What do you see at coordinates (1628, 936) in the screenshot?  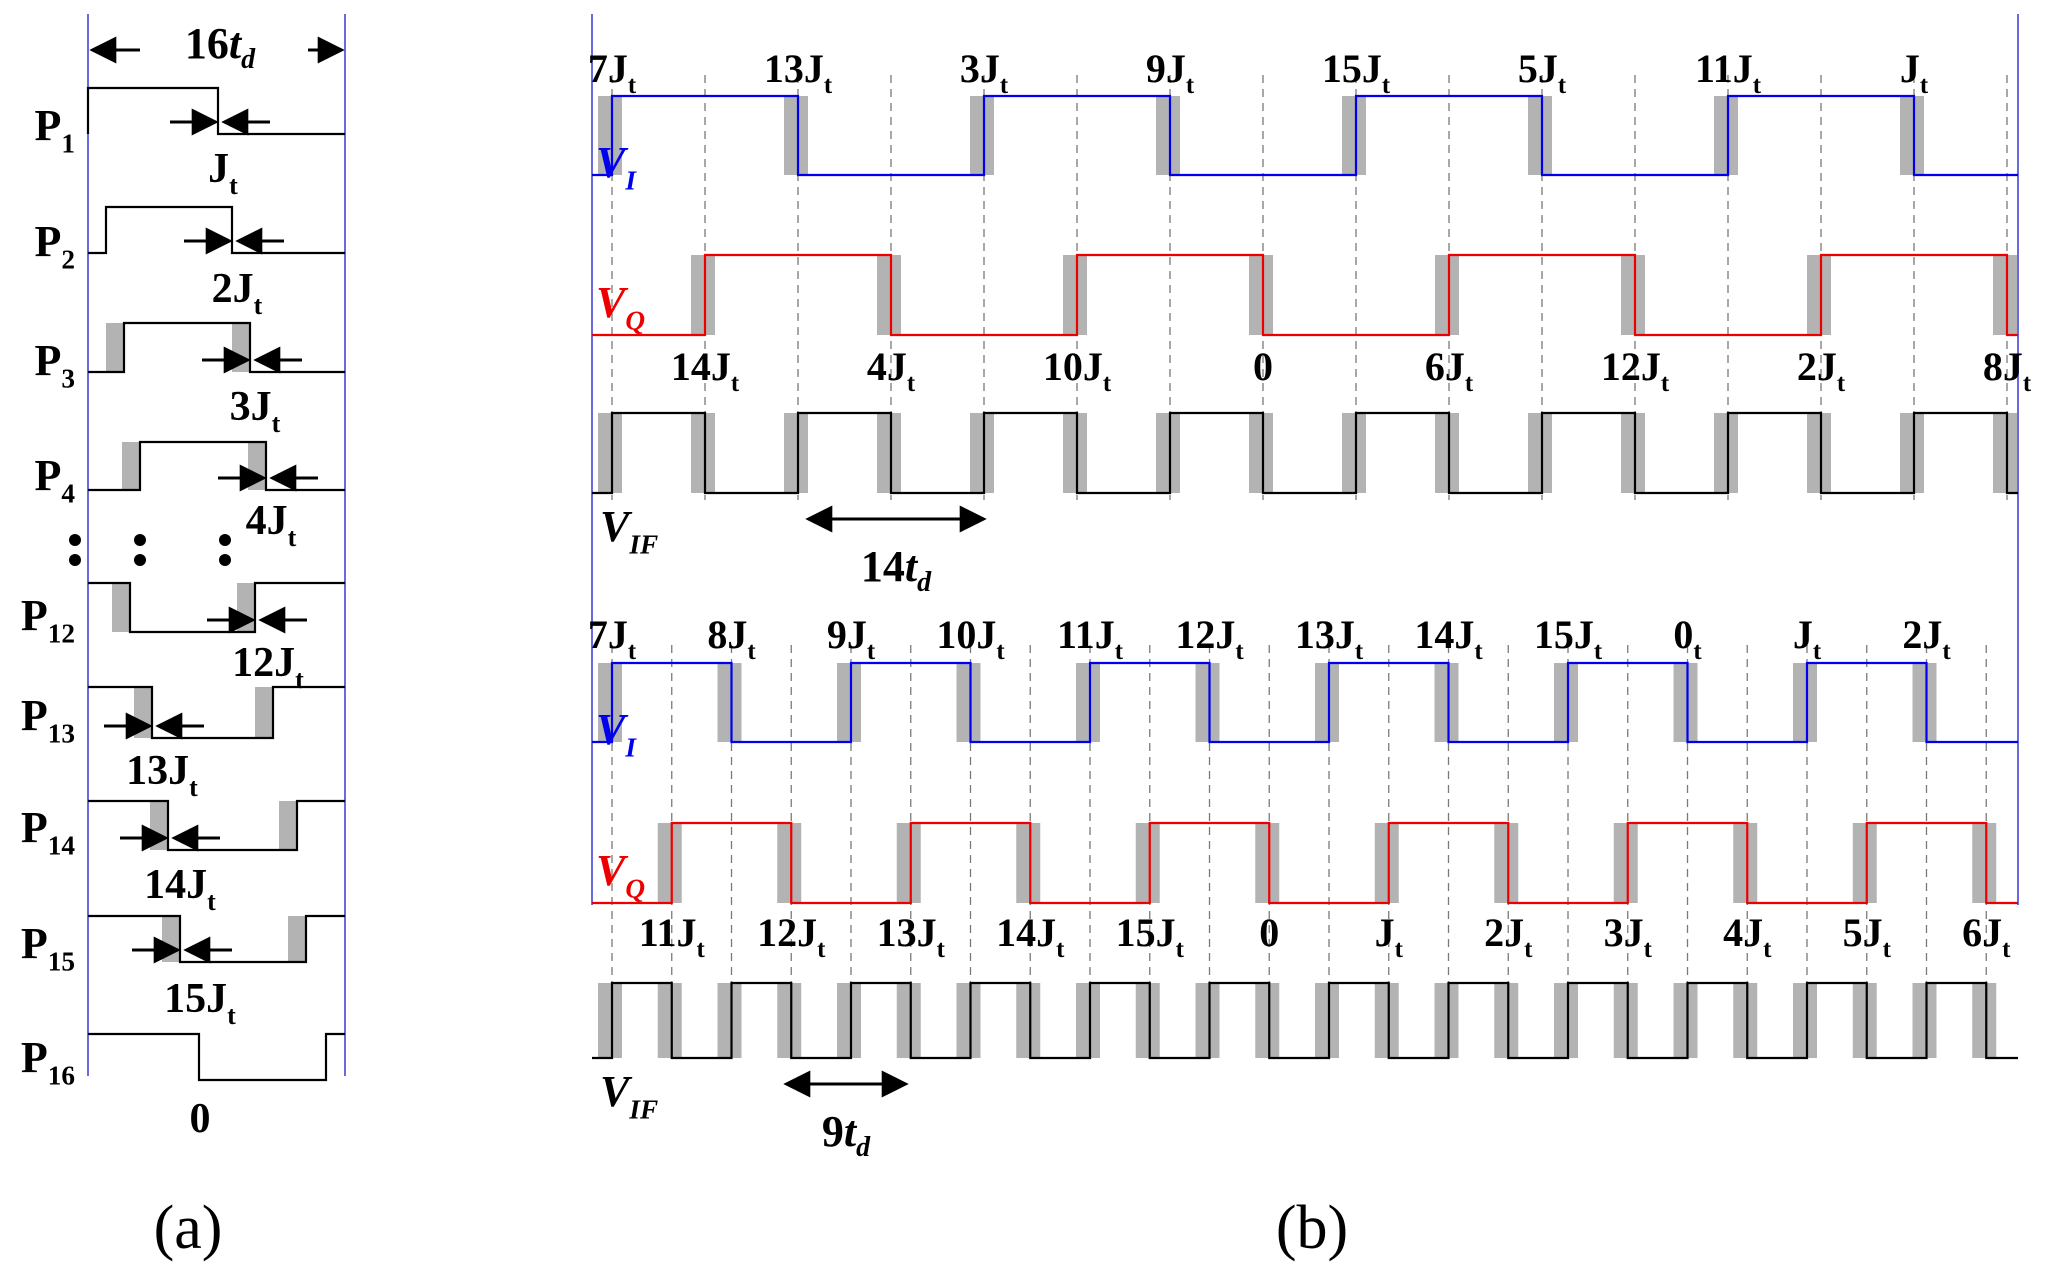 I see `VQ-transition-label: 3Jt` at bounding box center [1628, 936].